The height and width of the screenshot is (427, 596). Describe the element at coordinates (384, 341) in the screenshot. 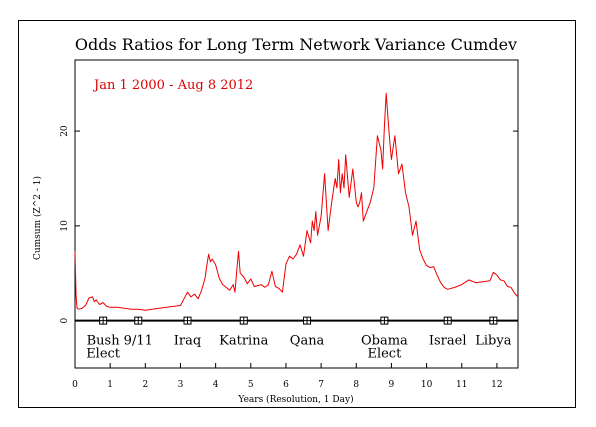

I see `event-label-line: Obama` at that location.